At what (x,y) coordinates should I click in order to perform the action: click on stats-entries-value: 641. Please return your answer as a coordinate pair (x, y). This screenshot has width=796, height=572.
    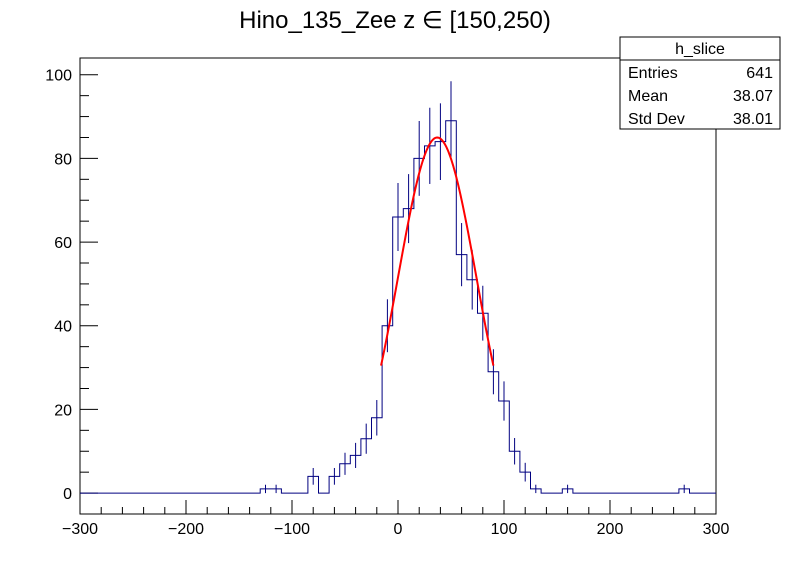
    Looking at the image, I should click on (759, 73).